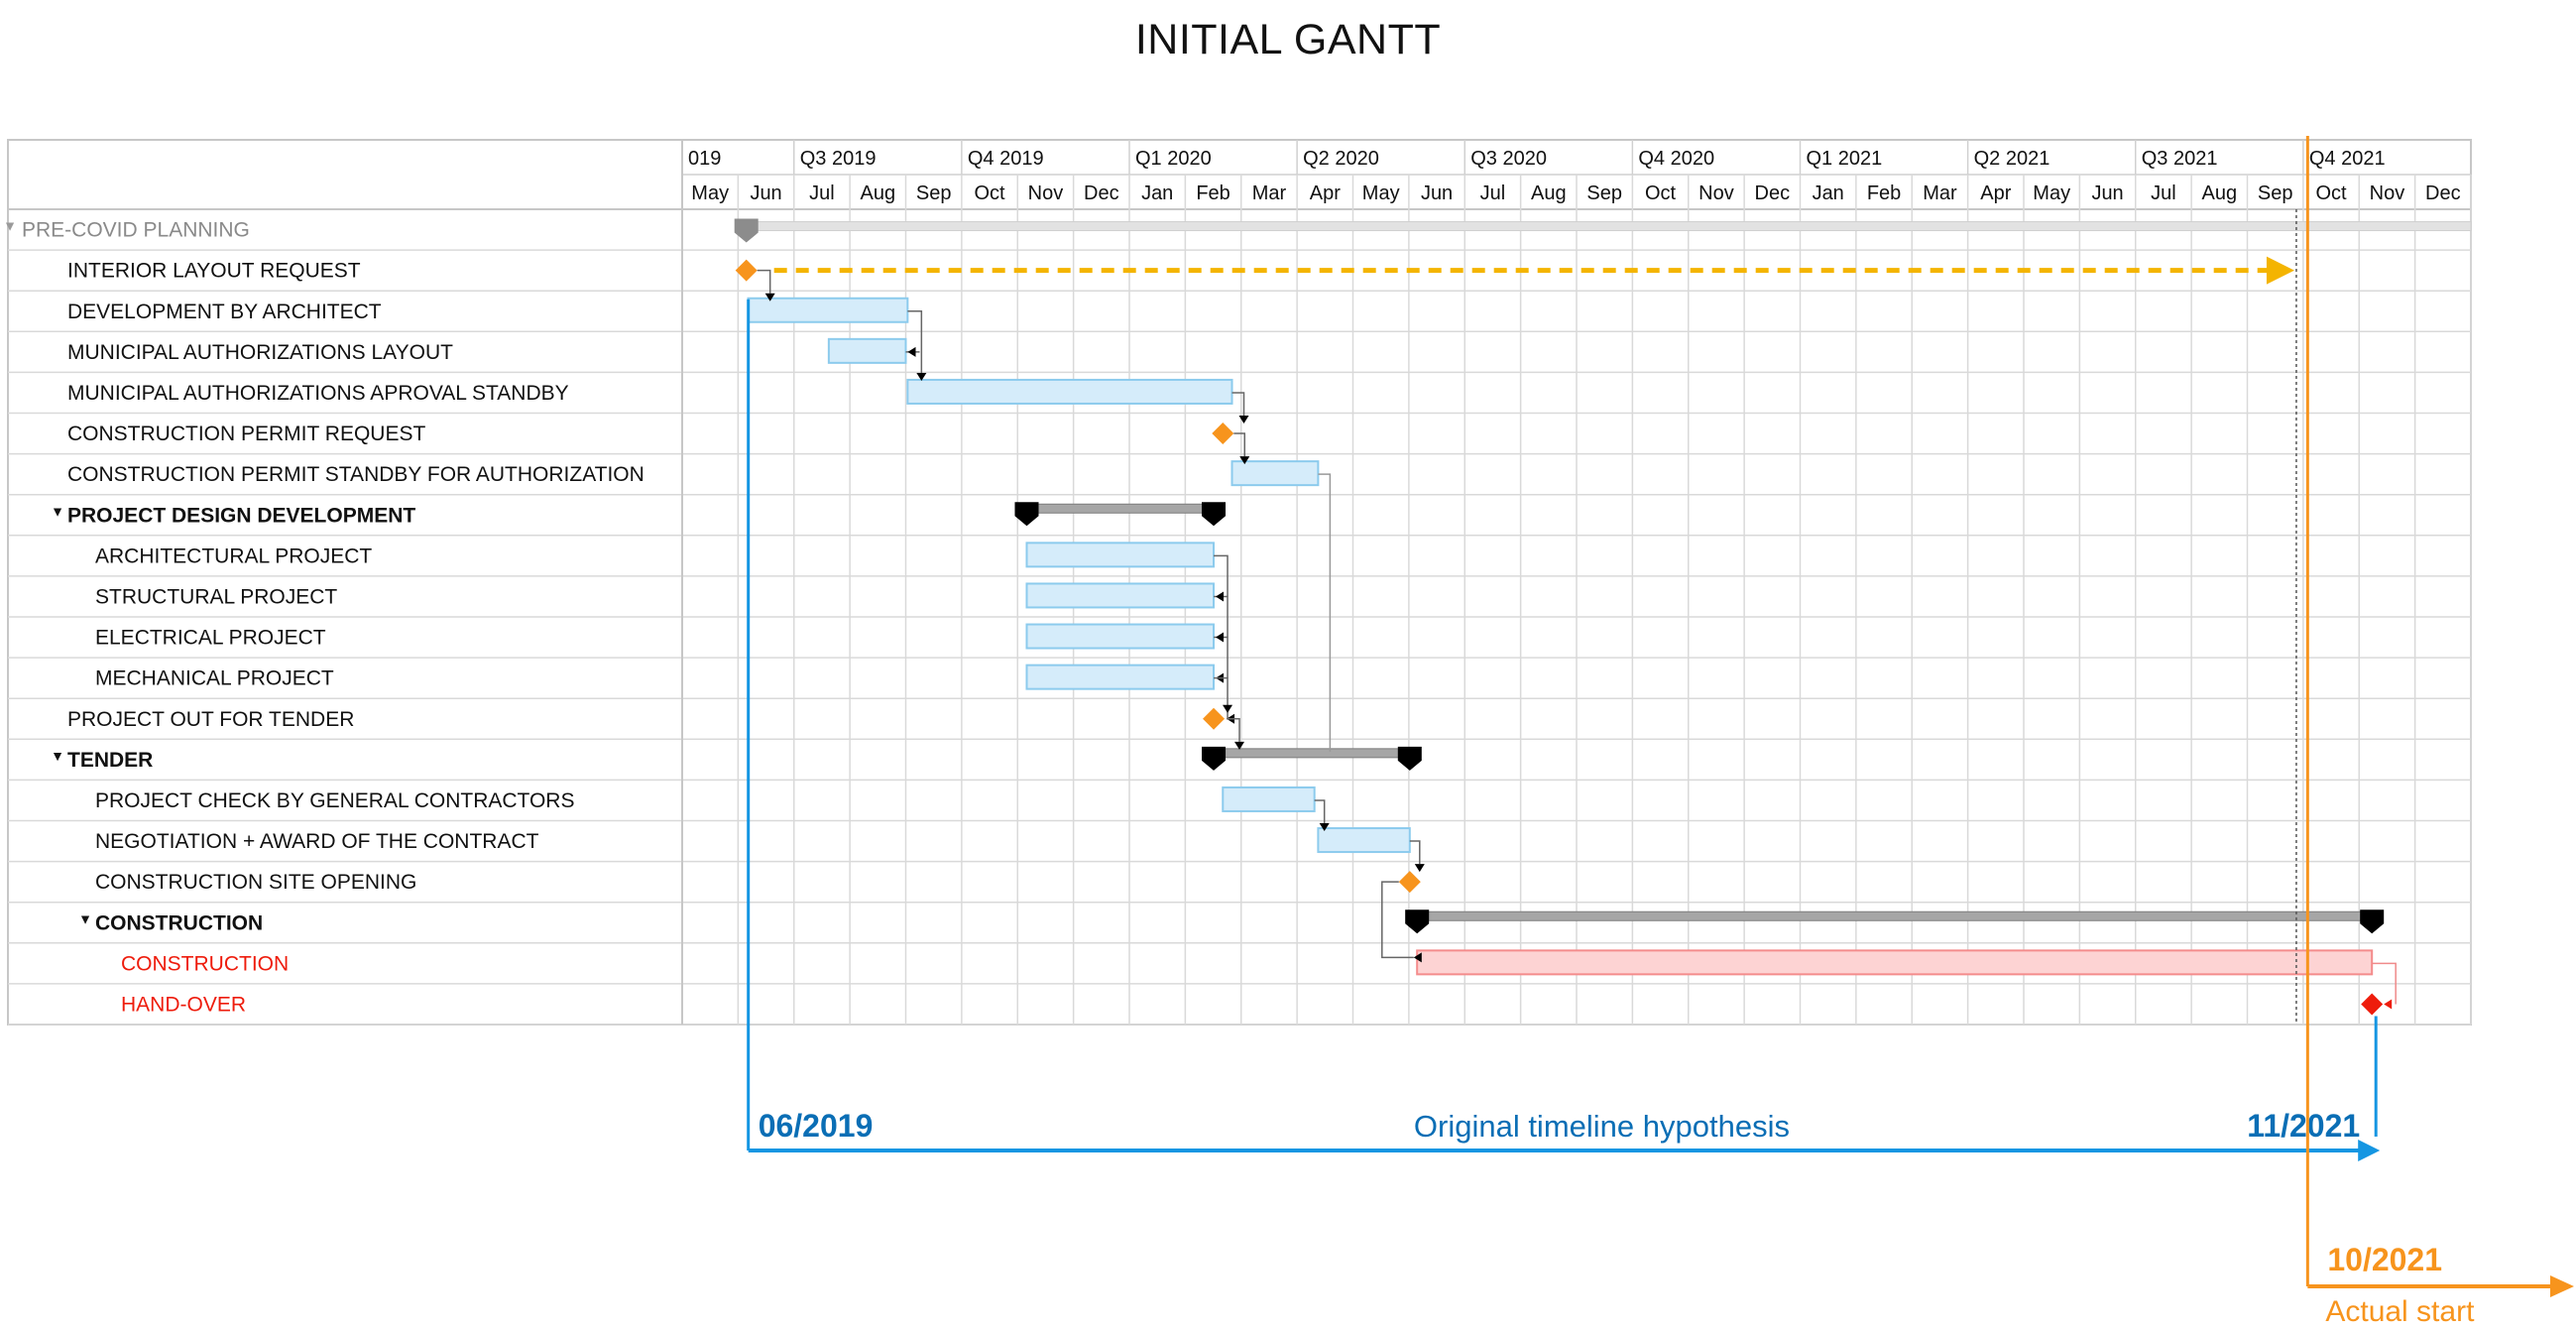 Image resolution: width=2576 pixels, height=1331 pixels. What do you see at coordinates (241, 515) in the screenshot?
I see `task-label: PROJECT DESIGN DEVELOPMENT` at bounding box center [241, 515].